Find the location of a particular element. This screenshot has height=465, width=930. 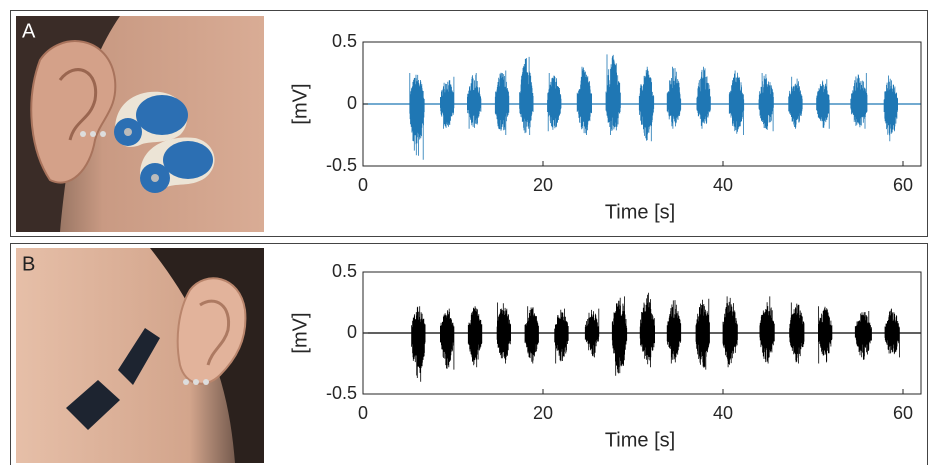

photo-b: B is located at coordinates (140, 355).